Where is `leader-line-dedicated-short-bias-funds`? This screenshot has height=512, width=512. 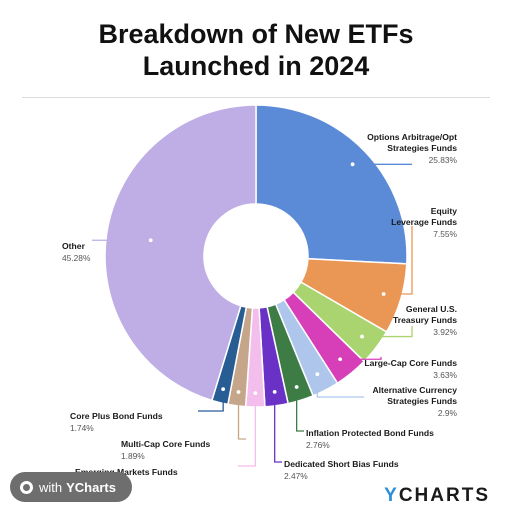
leader-line-dedicated-short-bias-funds is located at coordinates (278, 427).